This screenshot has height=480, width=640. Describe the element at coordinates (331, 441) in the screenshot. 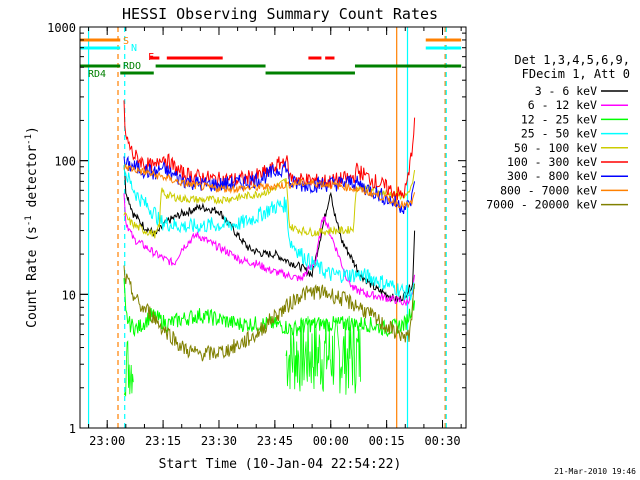

I see `x-tick-label: 00:00` at that location.